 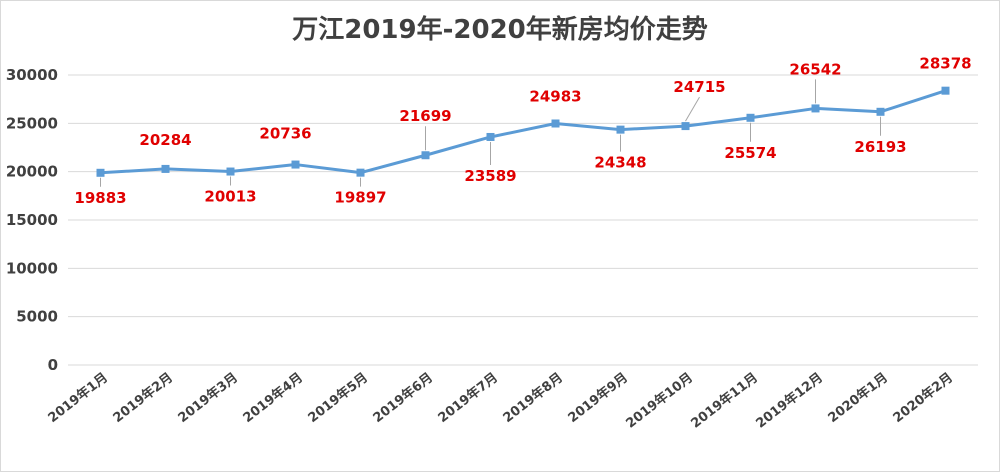 What do you see at coordinates (815, 69) in the screenshot?
I see `data-label: 26542` at bounding box center [815, 69].